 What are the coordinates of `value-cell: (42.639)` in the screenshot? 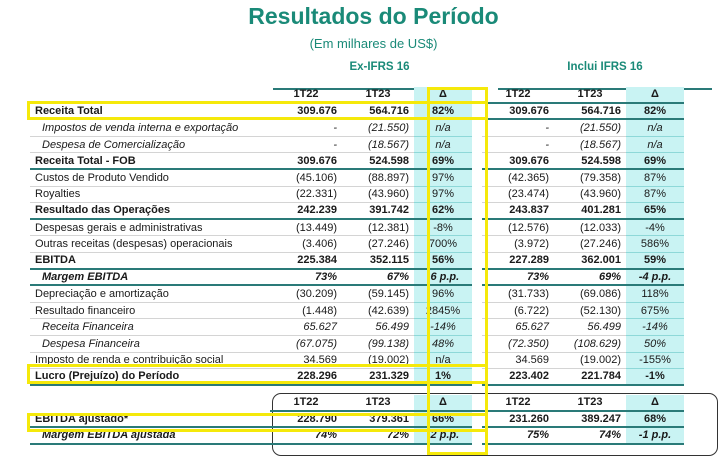 It's located at (378, 311).